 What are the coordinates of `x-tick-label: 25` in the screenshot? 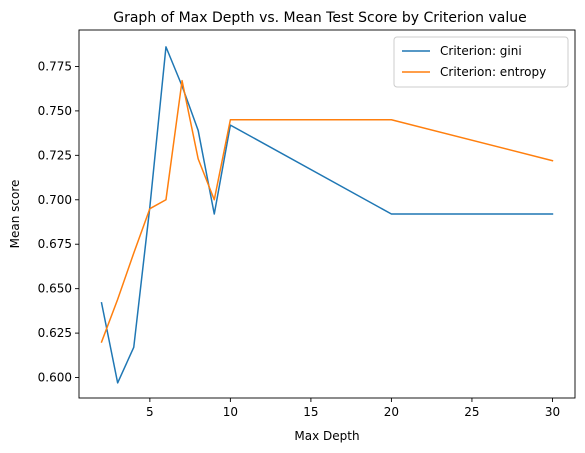 It's located at (471, 412).